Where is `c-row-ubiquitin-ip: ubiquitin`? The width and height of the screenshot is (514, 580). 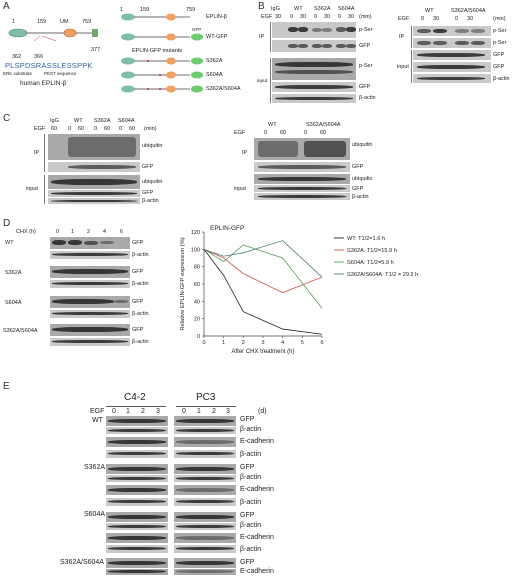 c-row-ubiquitin-ip: ubiquitin is located at coordinates (152, 146).